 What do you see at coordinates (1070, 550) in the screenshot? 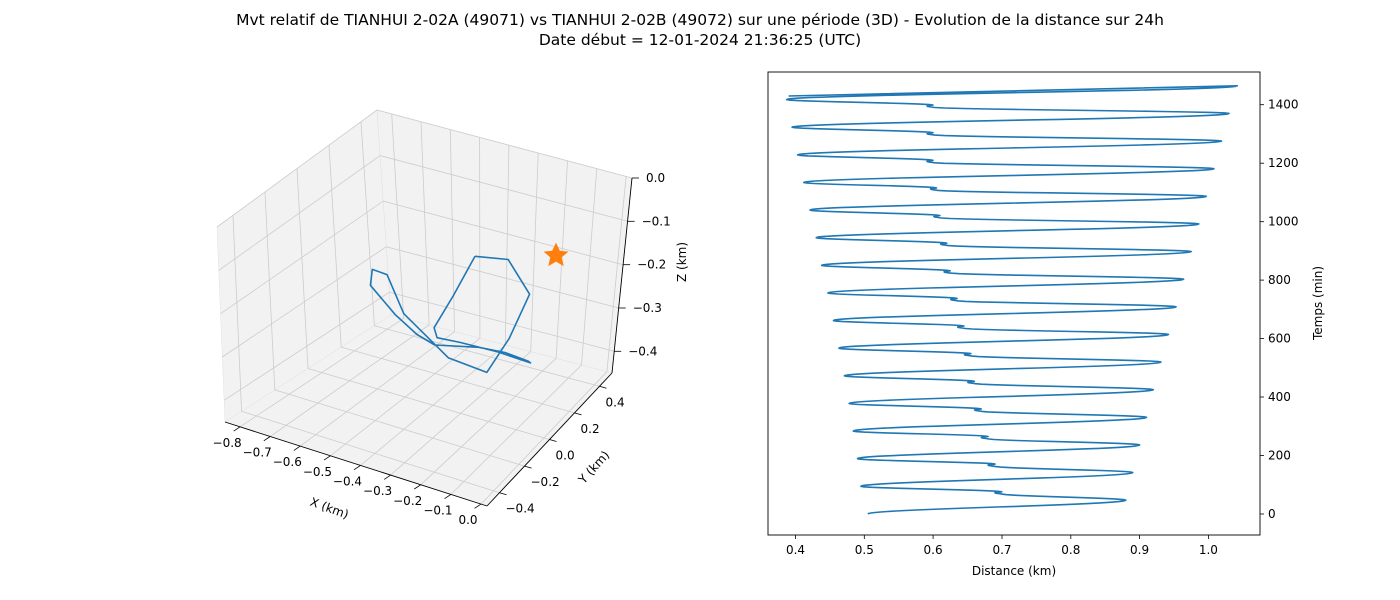
I see `x-tick-label: 0.8` at bounding box center [1070, 550].